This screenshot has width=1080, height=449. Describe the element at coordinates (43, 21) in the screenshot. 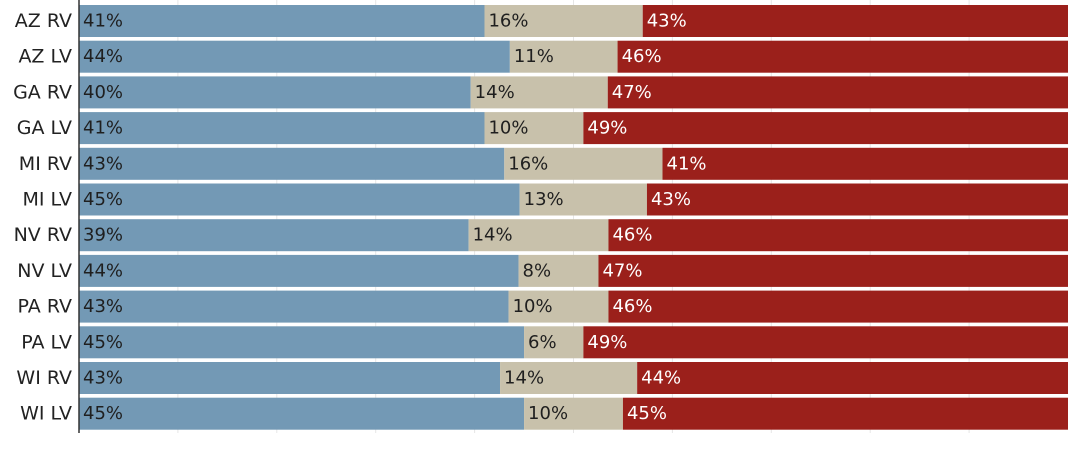

I see `category-label: AZ RV` at that location.